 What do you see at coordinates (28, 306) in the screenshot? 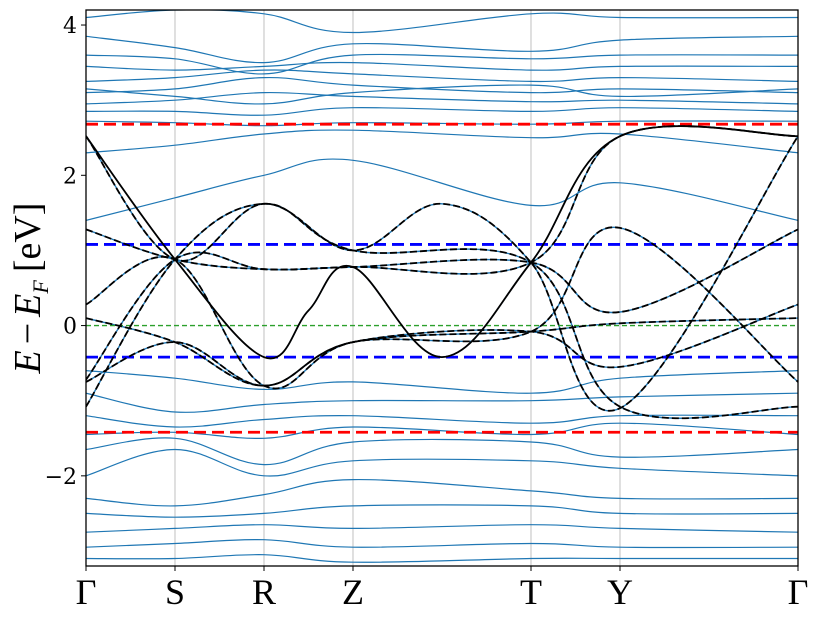
I see `ylabel-ef-base: E` at bounding box center [28, 306].